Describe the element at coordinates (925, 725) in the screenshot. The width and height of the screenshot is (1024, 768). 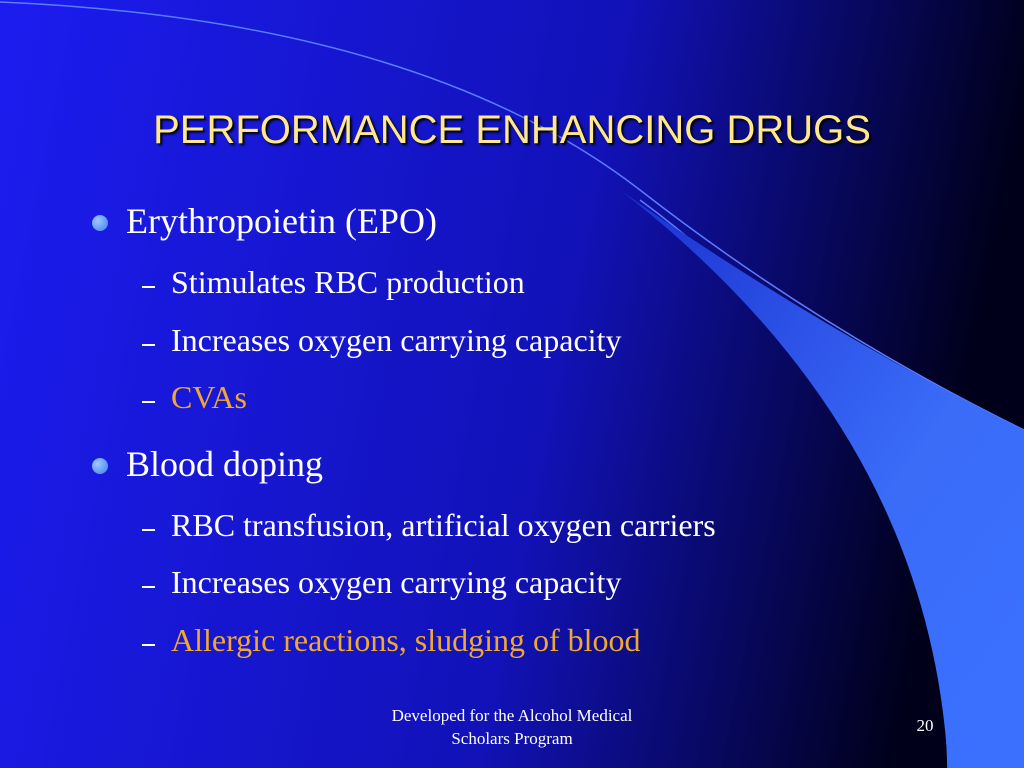
I see `page-number: 20` at that location.